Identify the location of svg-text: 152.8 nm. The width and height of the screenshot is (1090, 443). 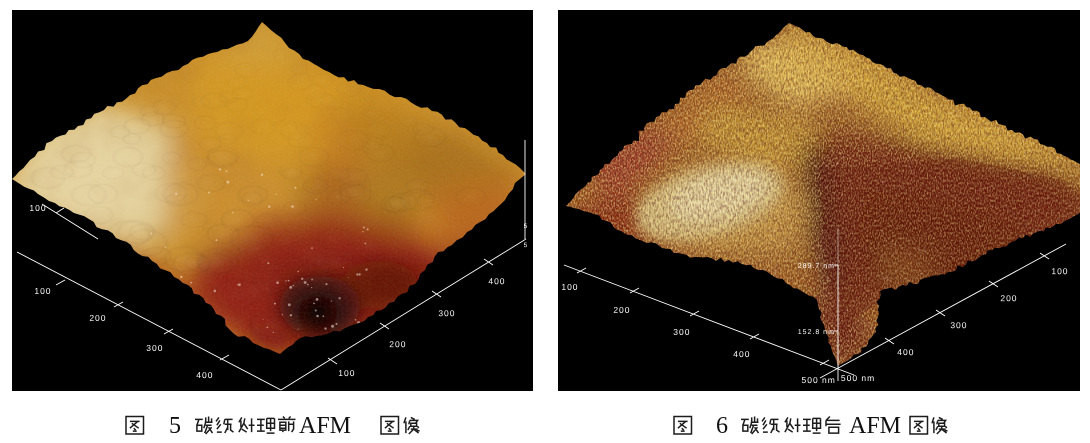
(816, 332).